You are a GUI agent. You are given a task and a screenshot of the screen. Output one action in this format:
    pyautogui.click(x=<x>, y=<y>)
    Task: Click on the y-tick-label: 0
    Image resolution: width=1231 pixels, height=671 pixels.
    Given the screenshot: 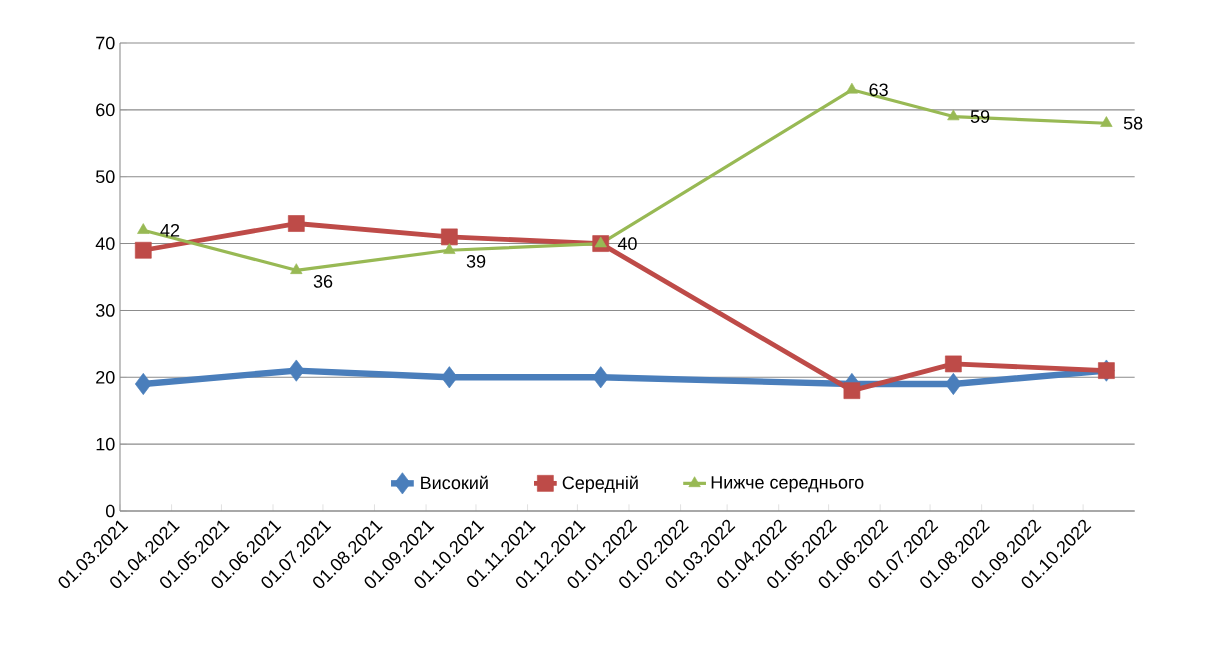 What is the action you would take?
    pyautogui.click(x=110, y=511)
    